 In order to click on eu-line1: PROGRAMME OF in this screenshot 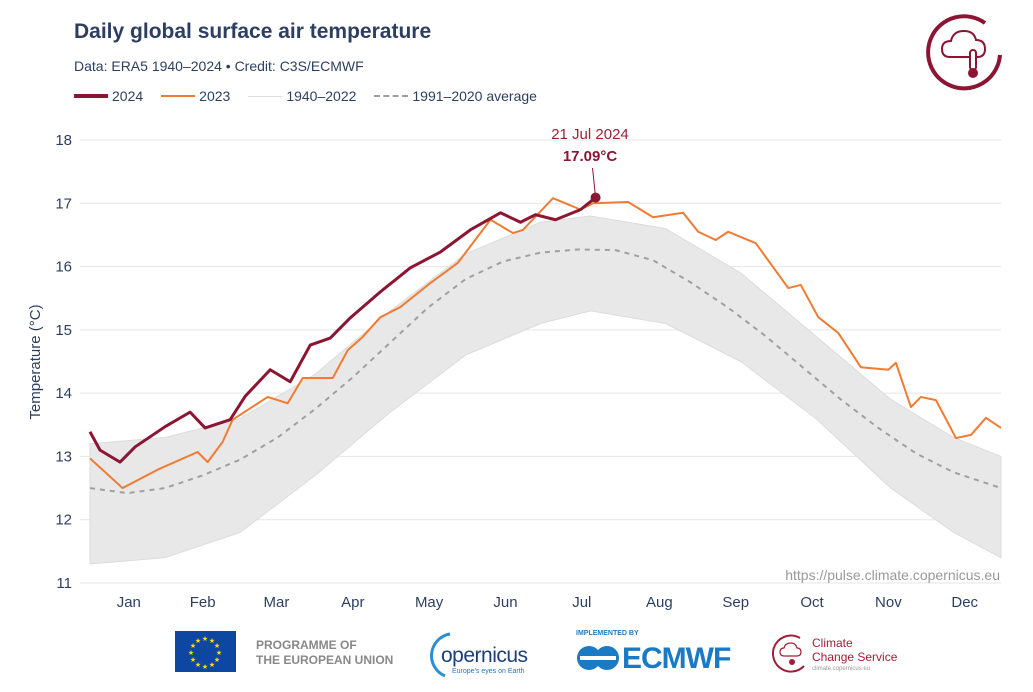, I will do `click(306, 645)`.